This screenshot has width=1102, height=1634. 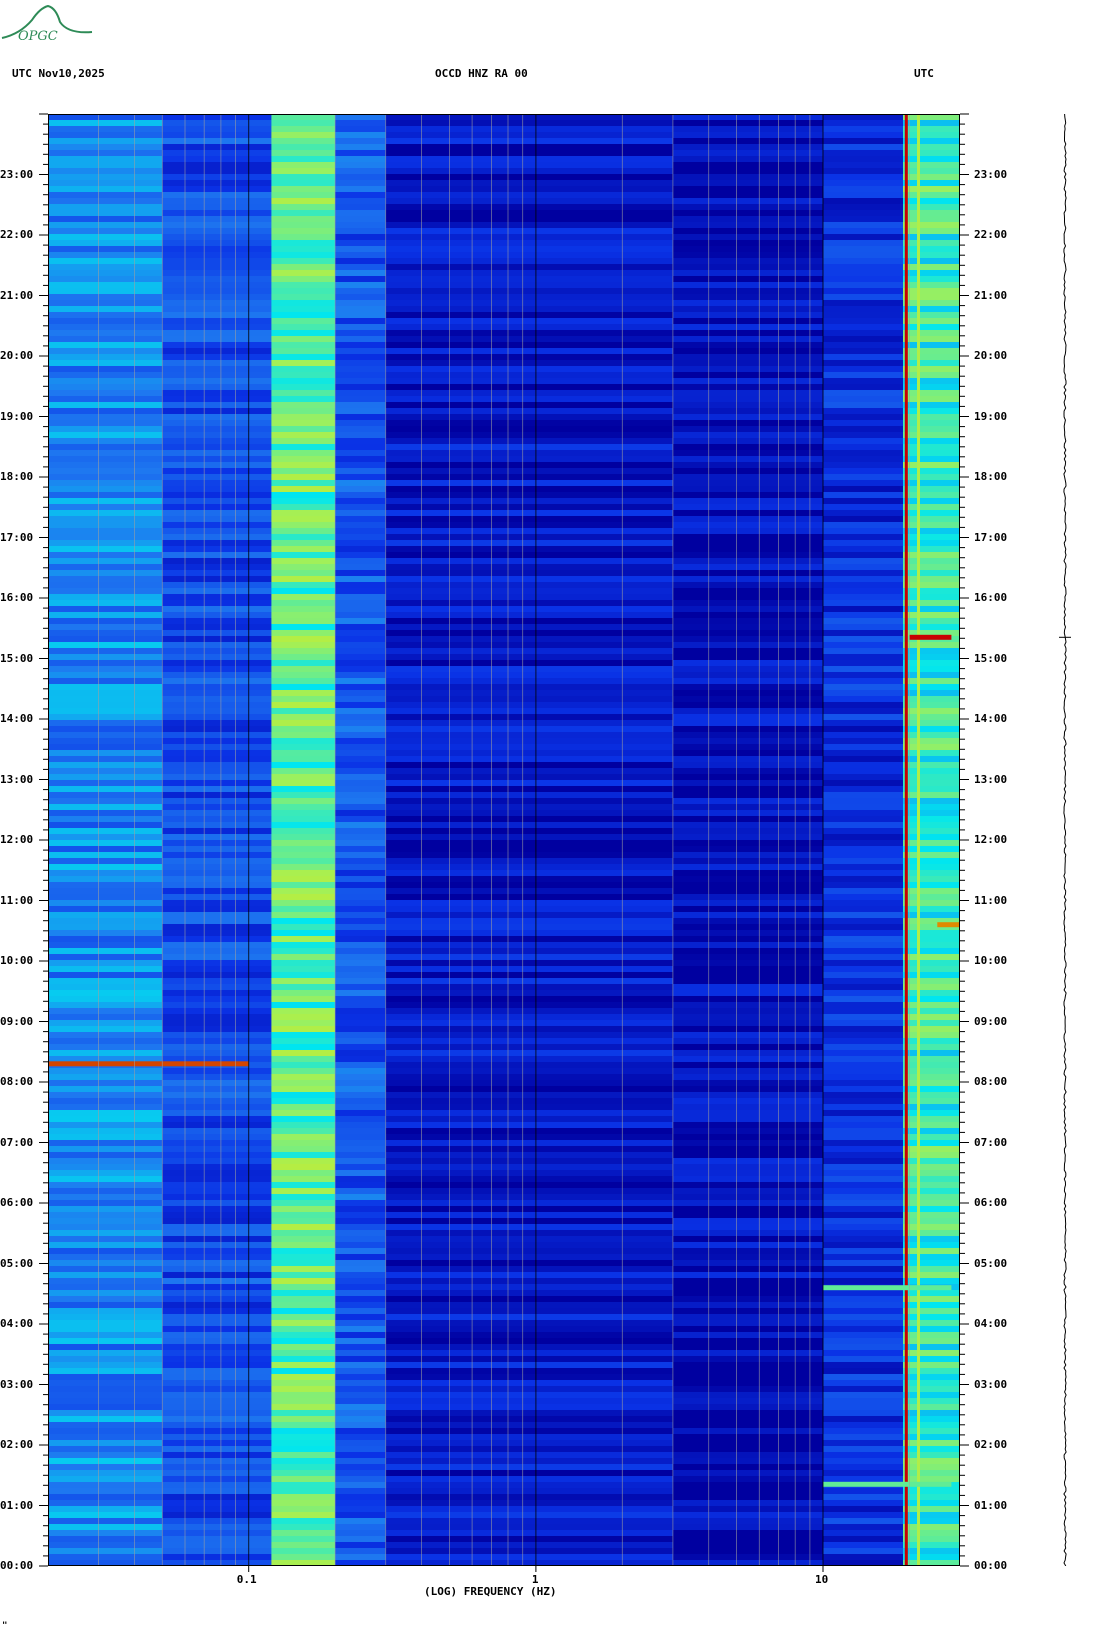 What do you see at coordinates (17, 476) in the screenshot?
I see `y-tick-label-left: 18:00` at bounding box center [17, 476].